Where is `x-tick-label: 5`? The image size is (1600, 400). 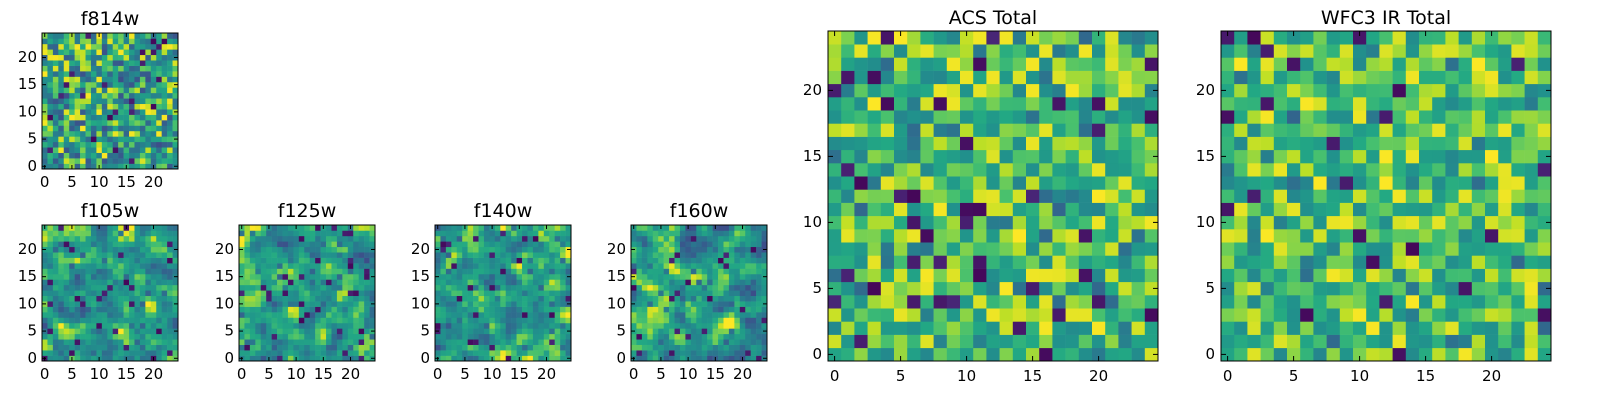 x-tick-label: 5 is located at coordinates (661, 374).